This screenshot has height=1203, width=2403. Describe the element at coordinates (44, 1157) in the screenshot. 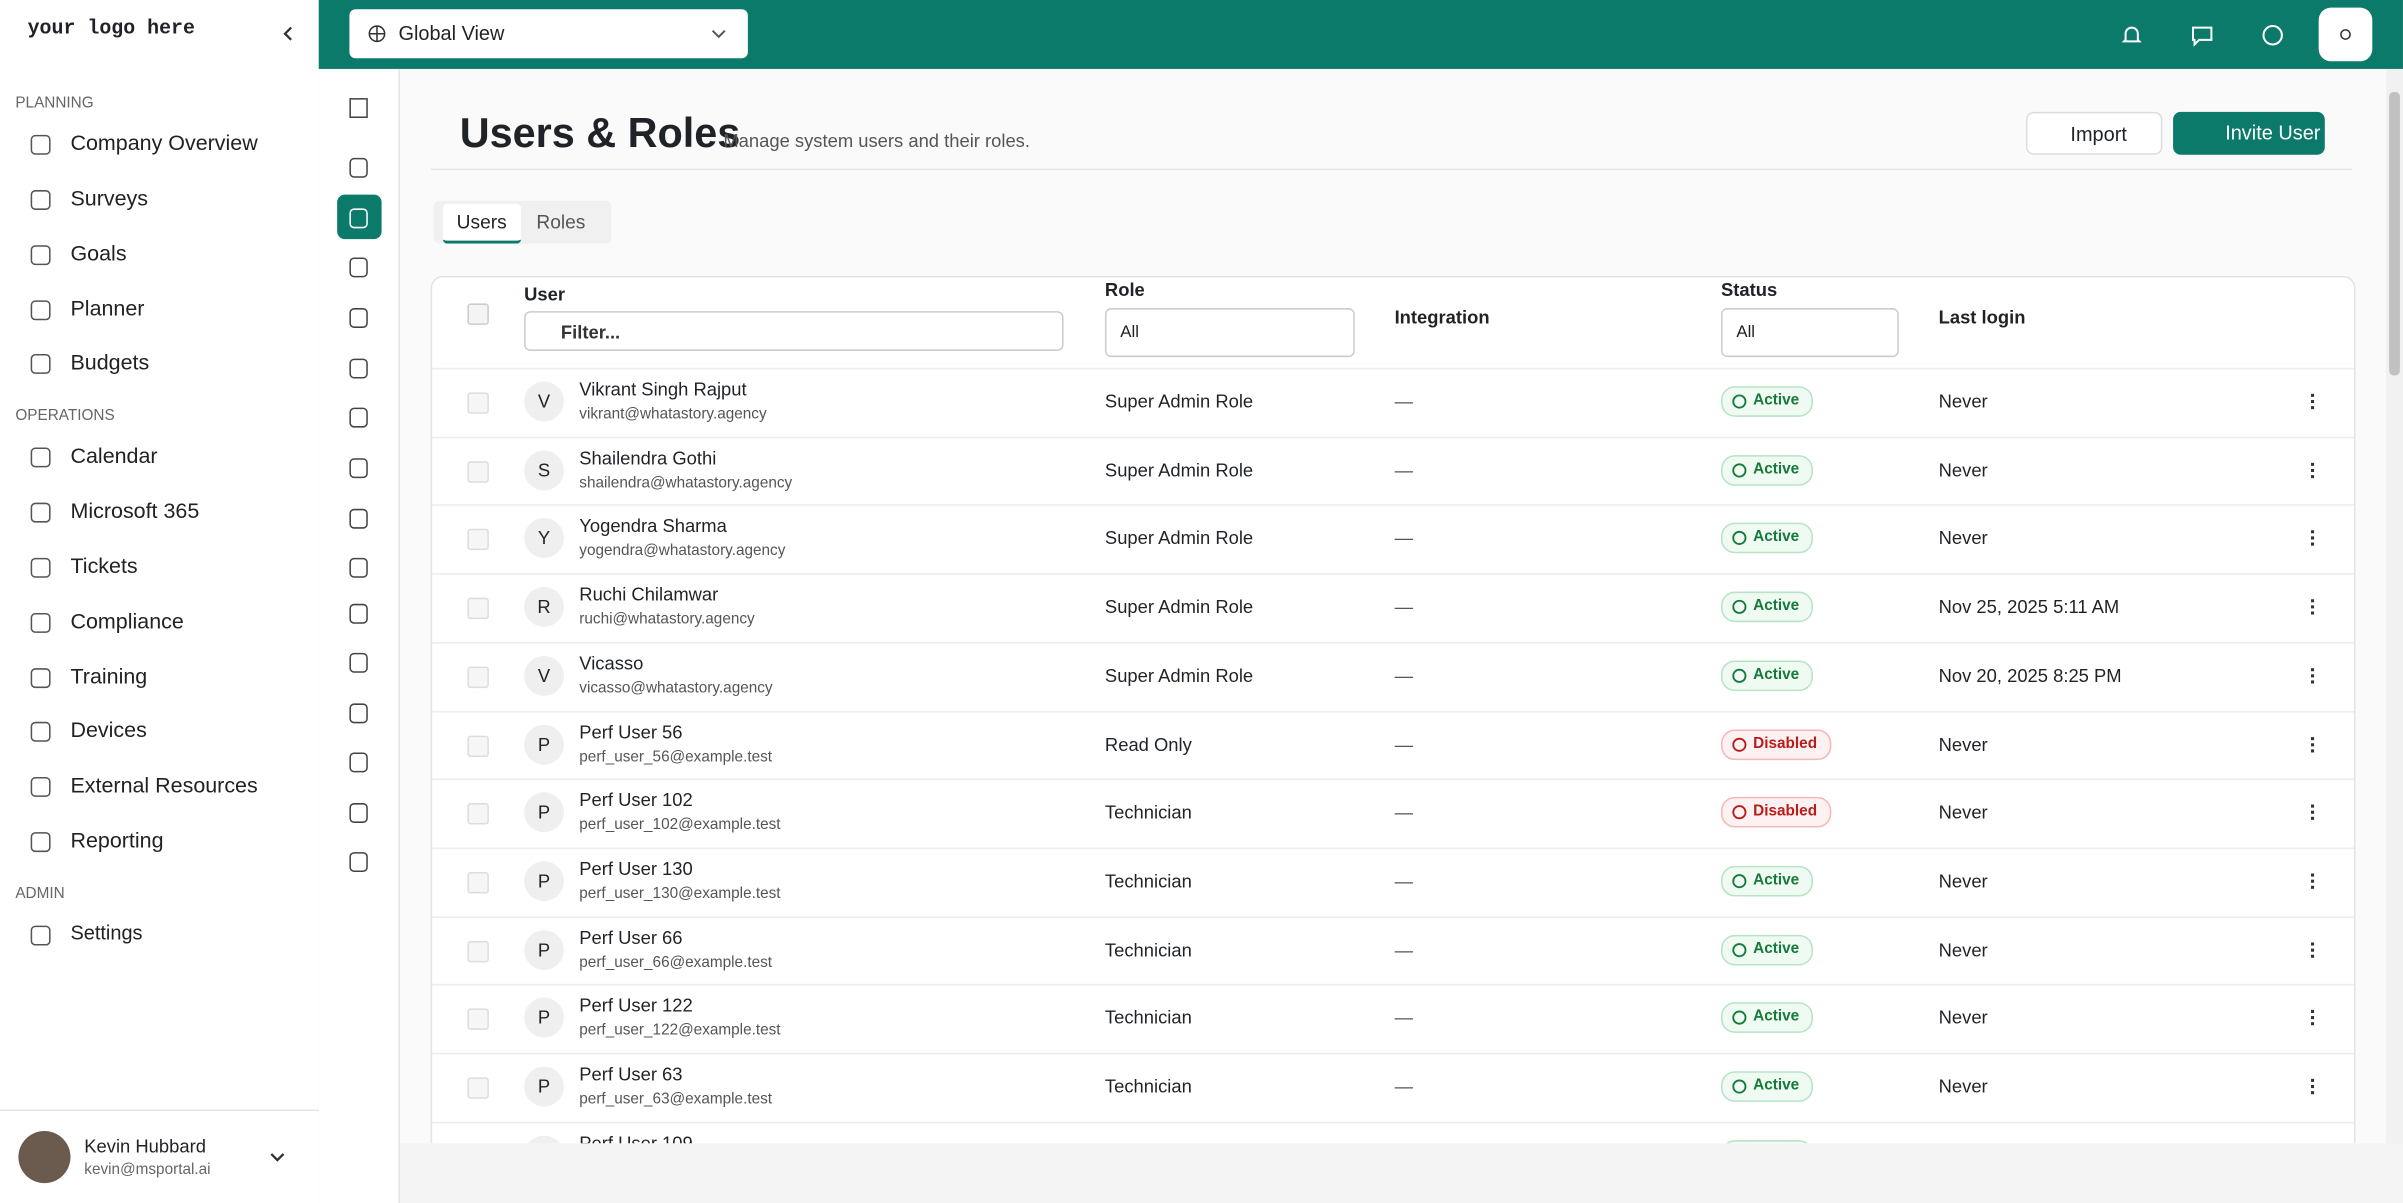

I see `user-avatar` at that location.